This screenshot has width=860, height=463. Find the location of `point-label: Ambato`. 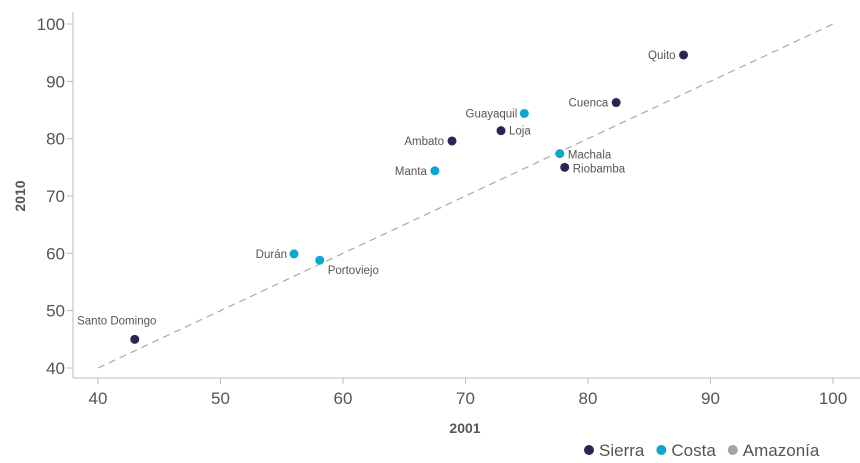

point-label: Ambato is located at coordinates (424, 142).